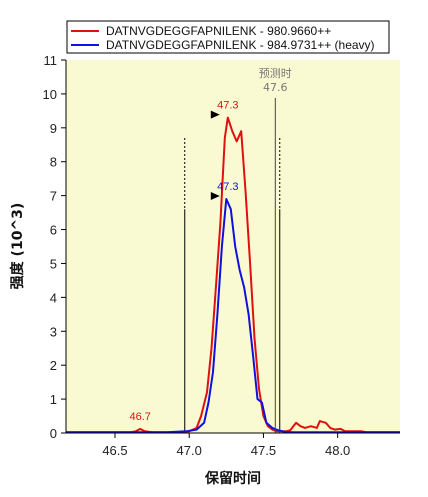 The width and height of the screenshot is (428, 497). Describe the element at coordinates (53, 196) in the screenshot. I see `y-tick-label: 7` at that location.